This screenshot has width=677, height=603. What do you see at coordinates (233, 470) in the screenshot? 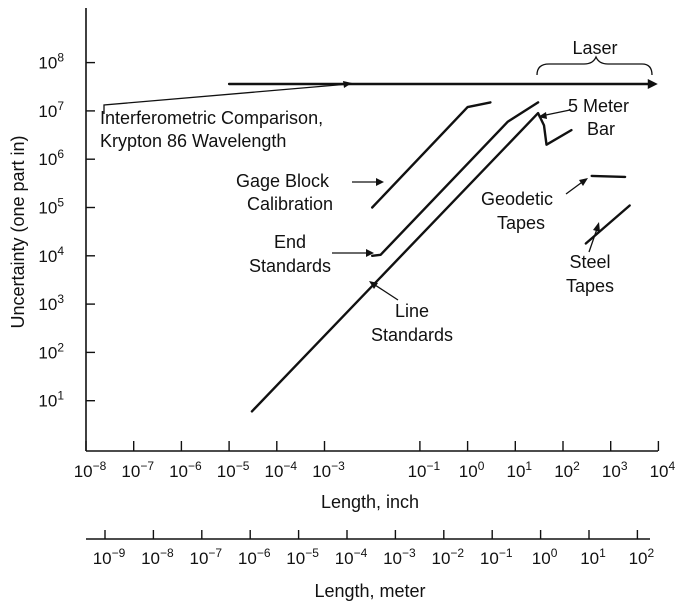
I see `x-tick-label: 10⁻⁵` at bounding box center [233, 470].